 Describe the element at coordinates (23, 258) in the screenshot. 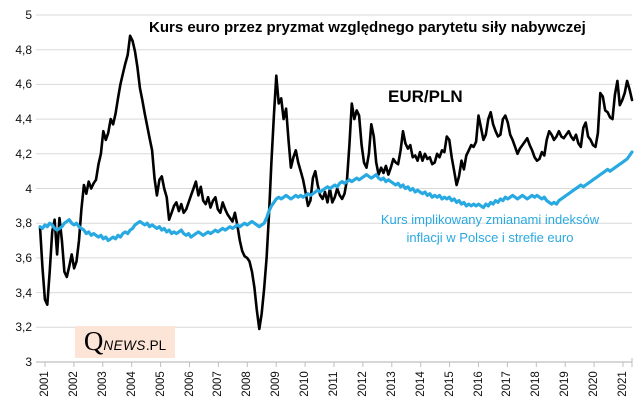

I see `y-tick-label: 3,6` at that location.